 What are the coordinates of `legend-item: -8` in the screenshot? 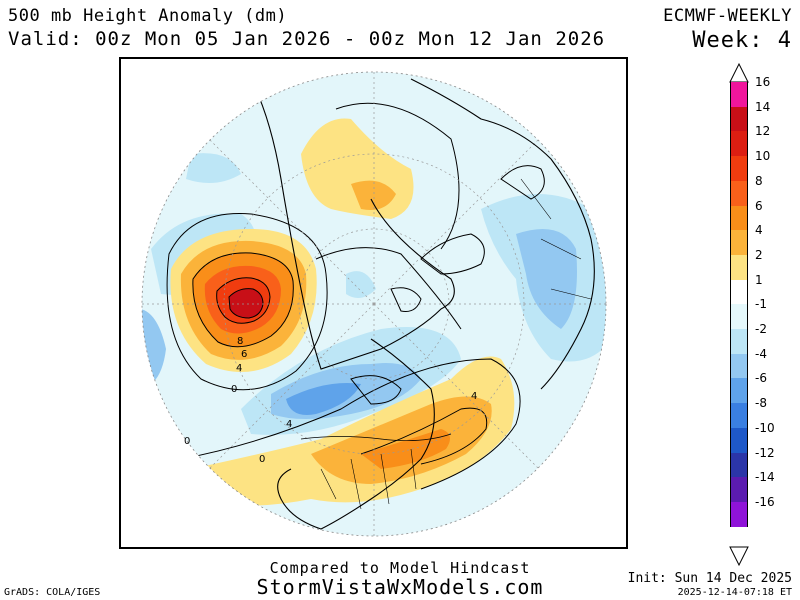 It's located at (760, 412).